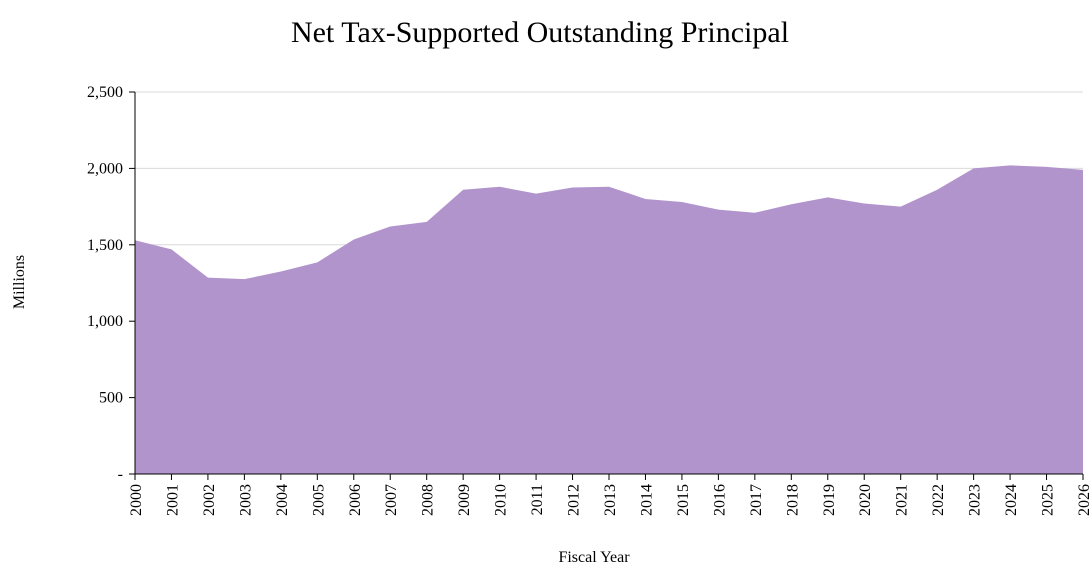 Image resolution: width=1092 pixels, height=569 pixels. Describe the element at coordinates (1048, 500) in the screenshot. I see `x-tick-label-2025: 2025` at that location.